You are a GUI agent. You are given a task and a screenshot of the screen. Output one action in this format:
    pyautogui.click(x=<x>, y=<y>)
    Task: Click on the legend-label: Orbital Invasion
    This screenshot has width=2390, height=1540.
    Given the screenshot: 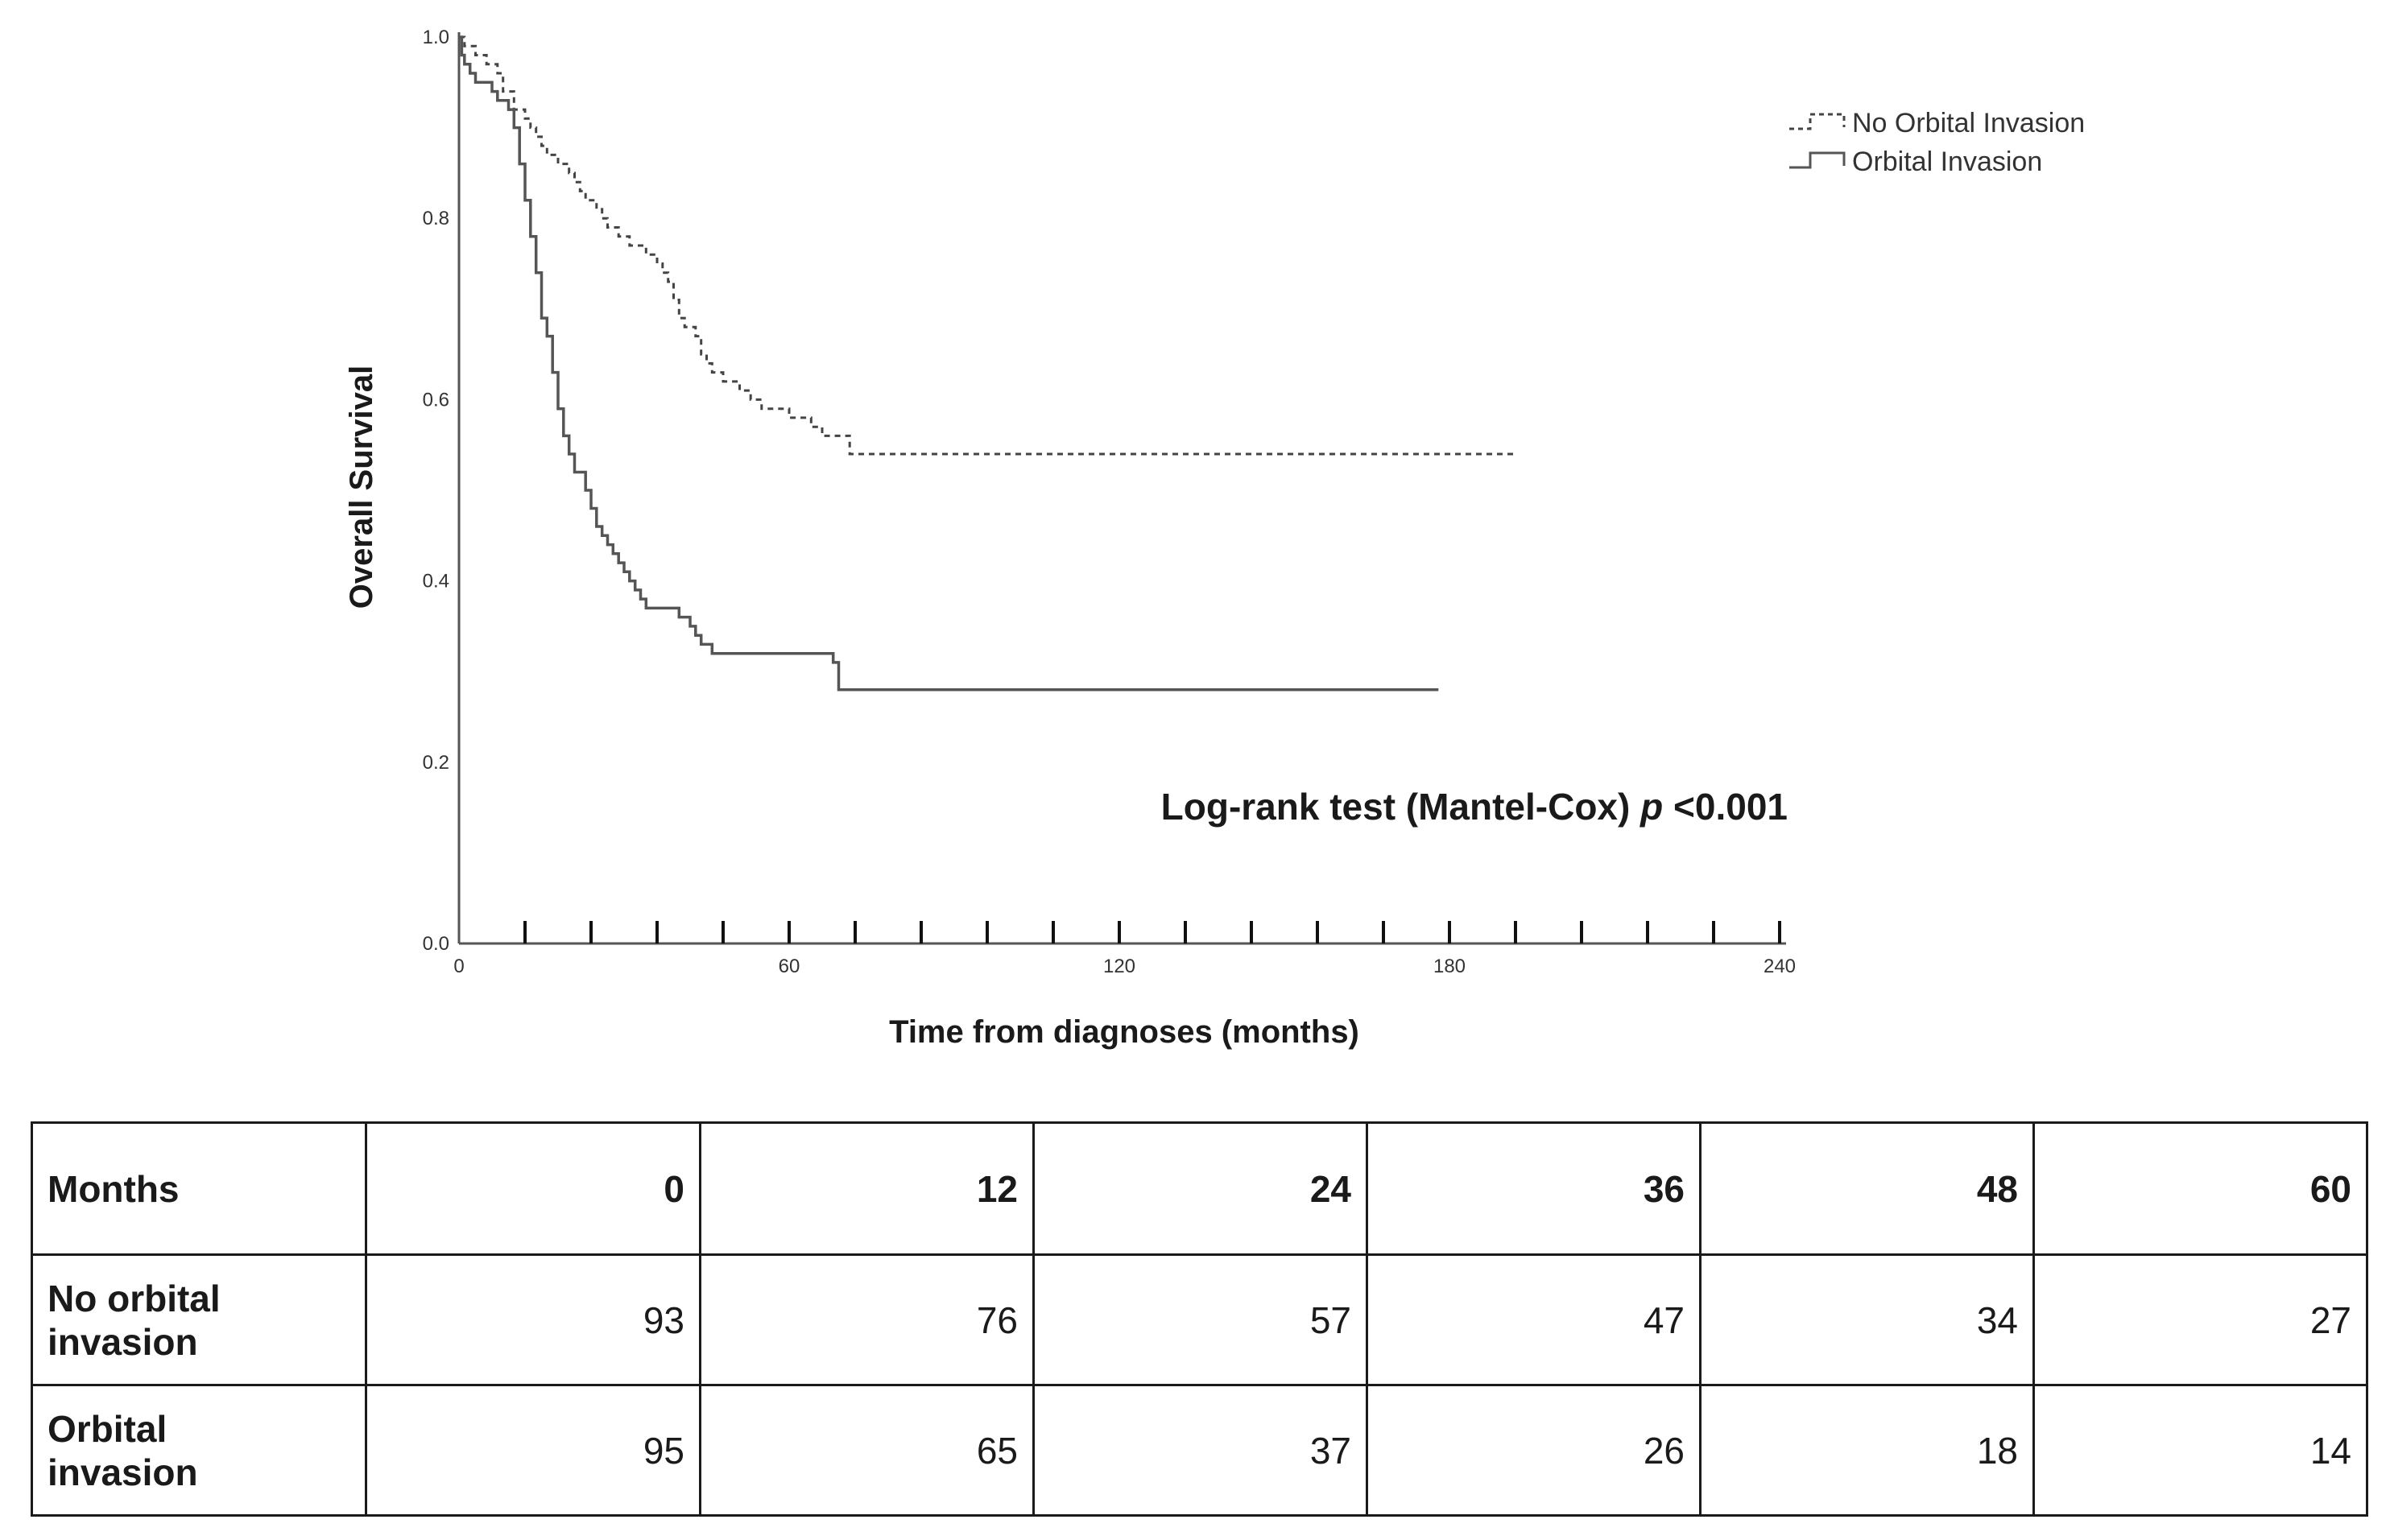 What is the action you would take?
    pyautogui.click(x=1947, y=162)
    